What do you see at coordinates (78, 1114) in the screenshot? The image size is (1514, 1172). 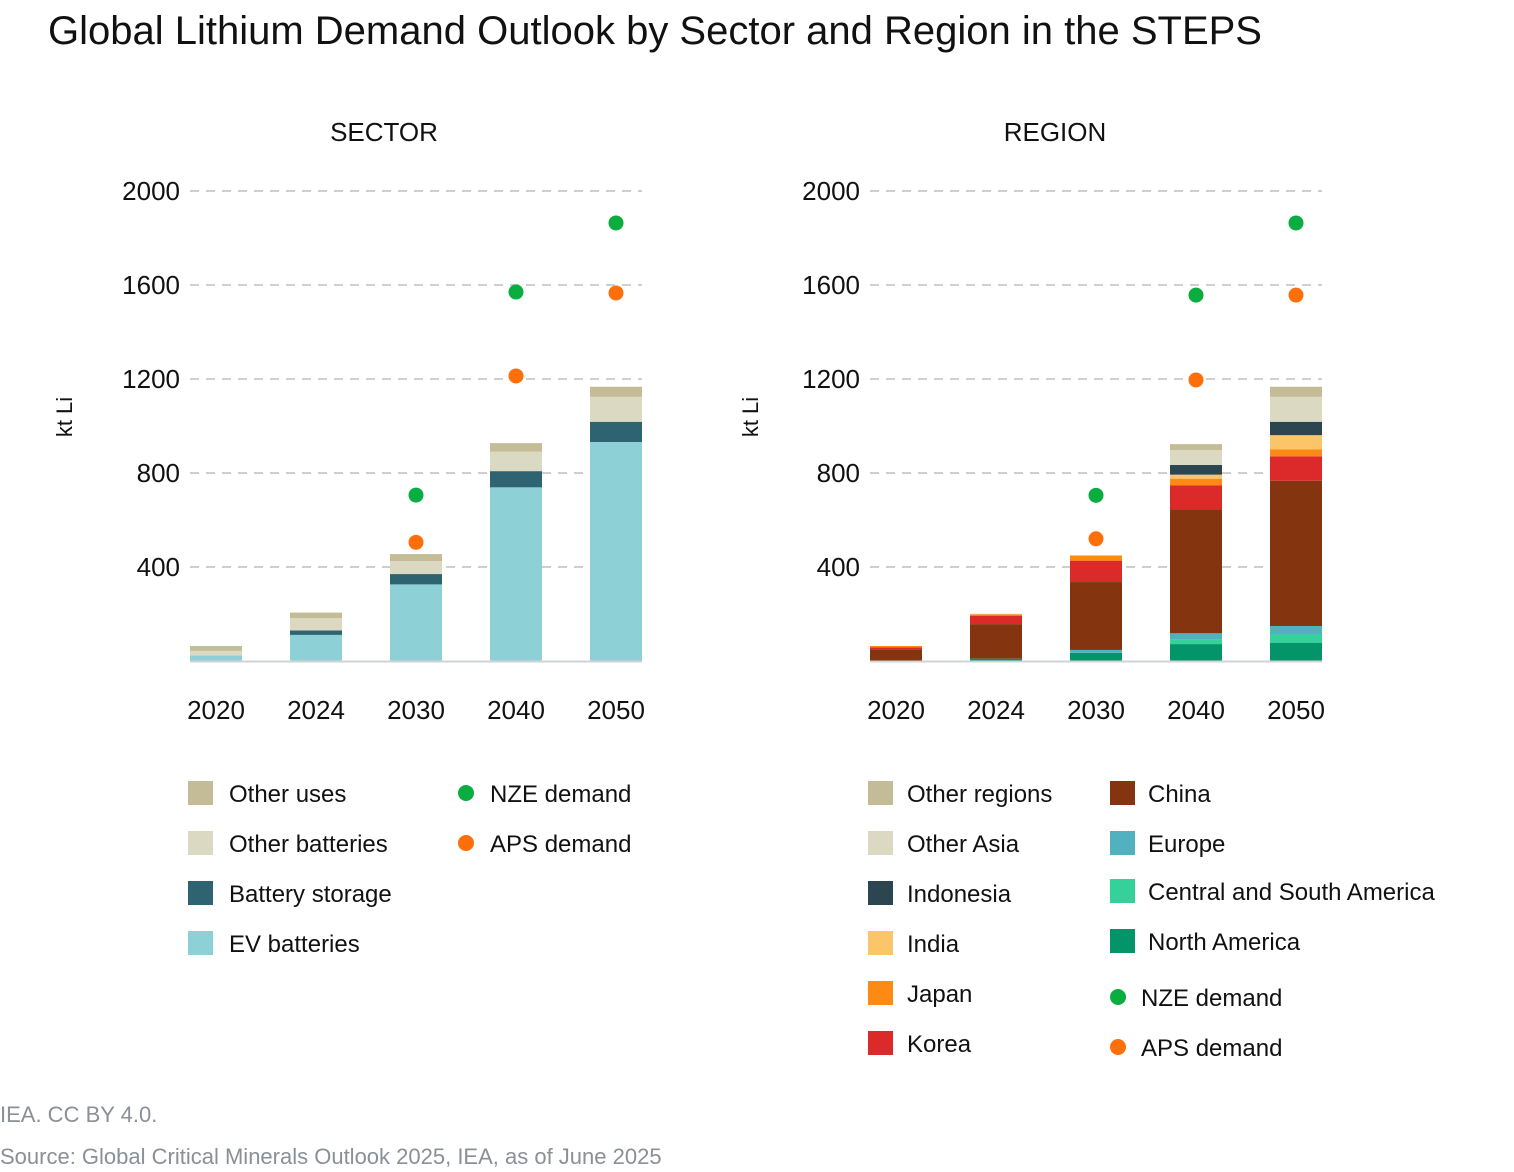 I see `footer-license: IEA. CC BY 4.0.` at bounding box center [78, 1114].